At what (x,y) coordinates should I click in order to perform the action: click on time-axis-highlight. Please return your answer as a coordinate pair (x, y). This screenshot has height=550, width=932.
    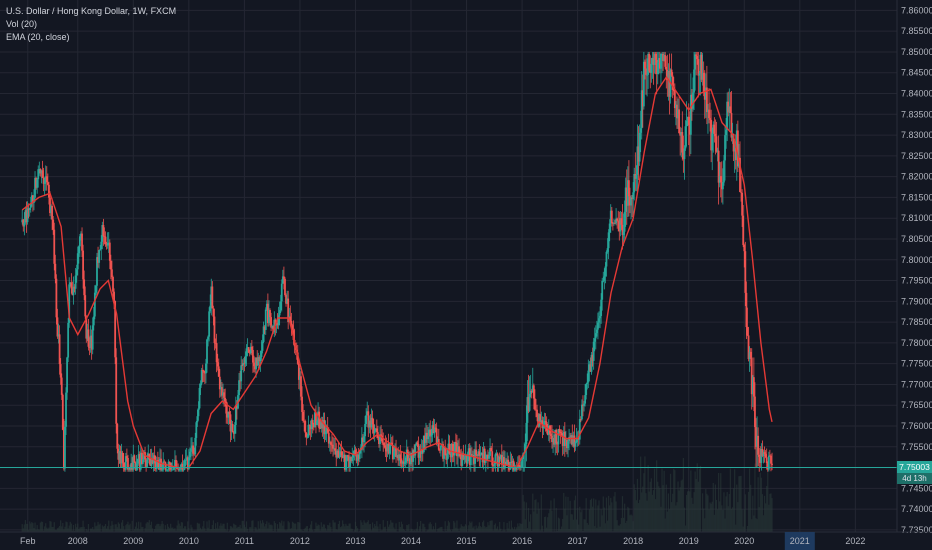
    Looking at the image, I should click on (799, 541).